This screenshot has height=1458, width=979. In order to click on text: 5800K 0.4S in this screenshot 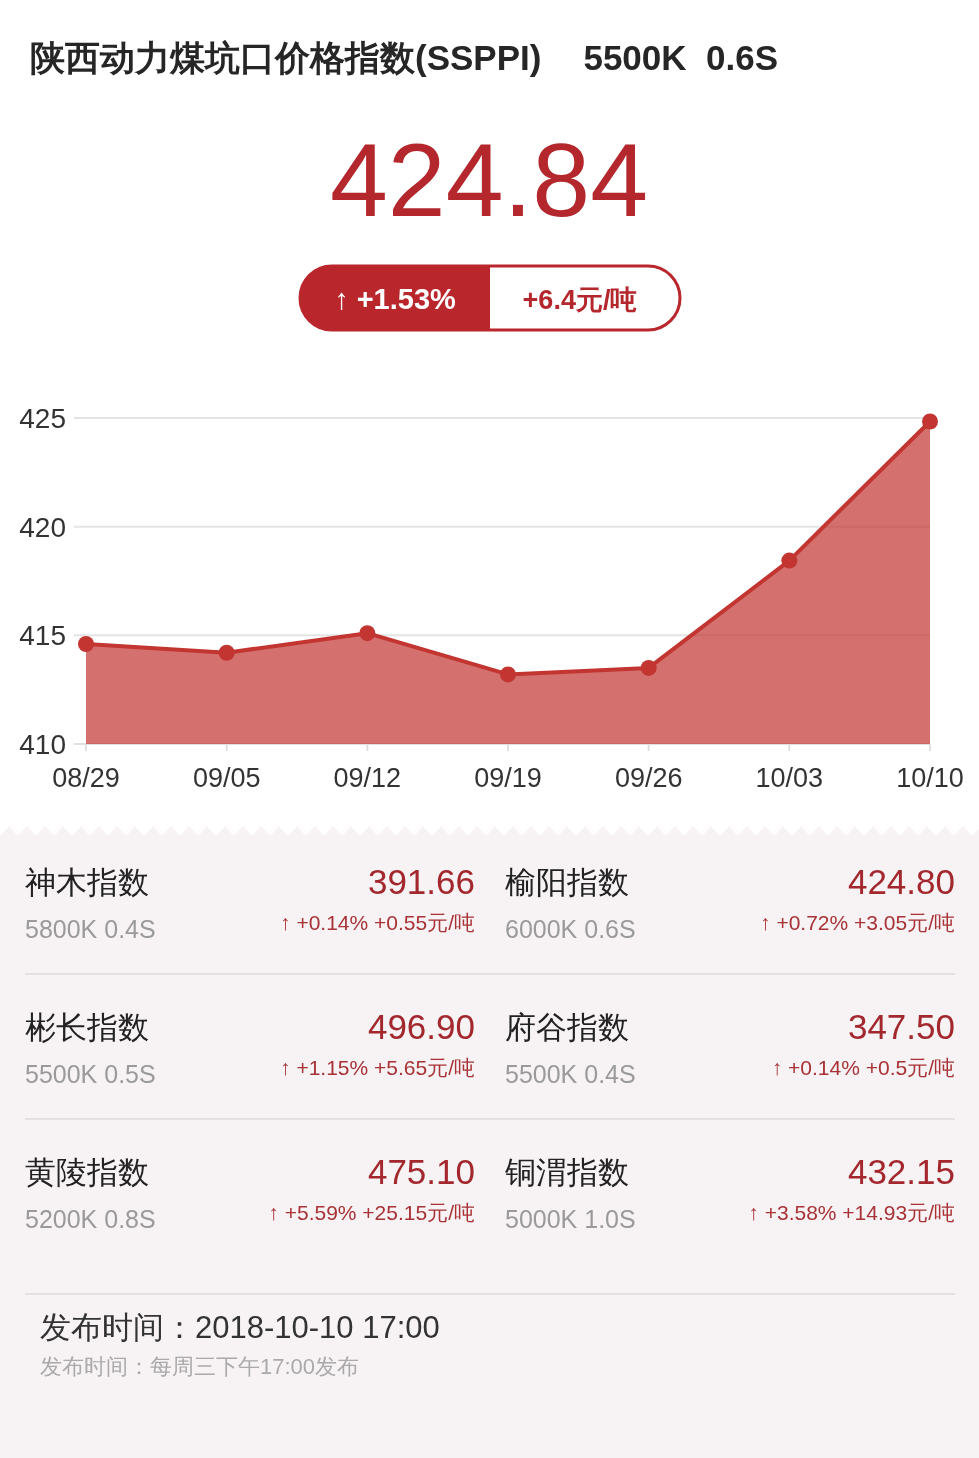, I will do `click(90, 929)`.